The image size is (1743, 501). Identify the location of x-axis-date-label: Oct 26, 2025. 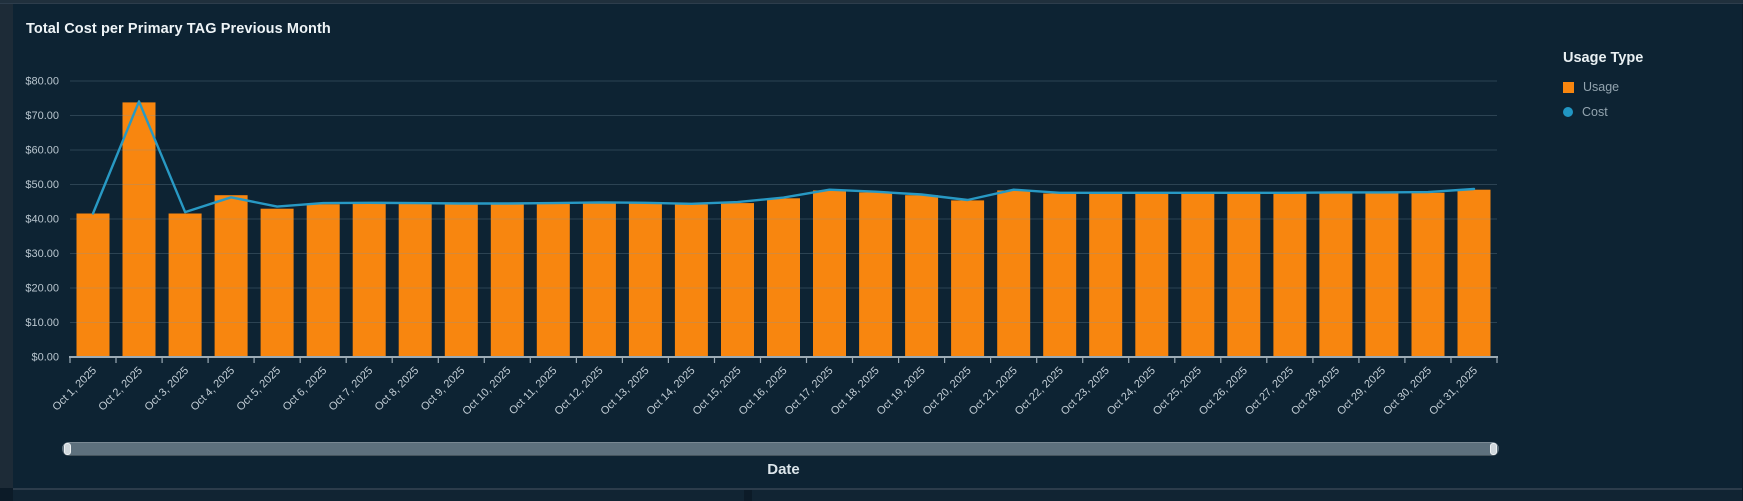
(1223, 391).